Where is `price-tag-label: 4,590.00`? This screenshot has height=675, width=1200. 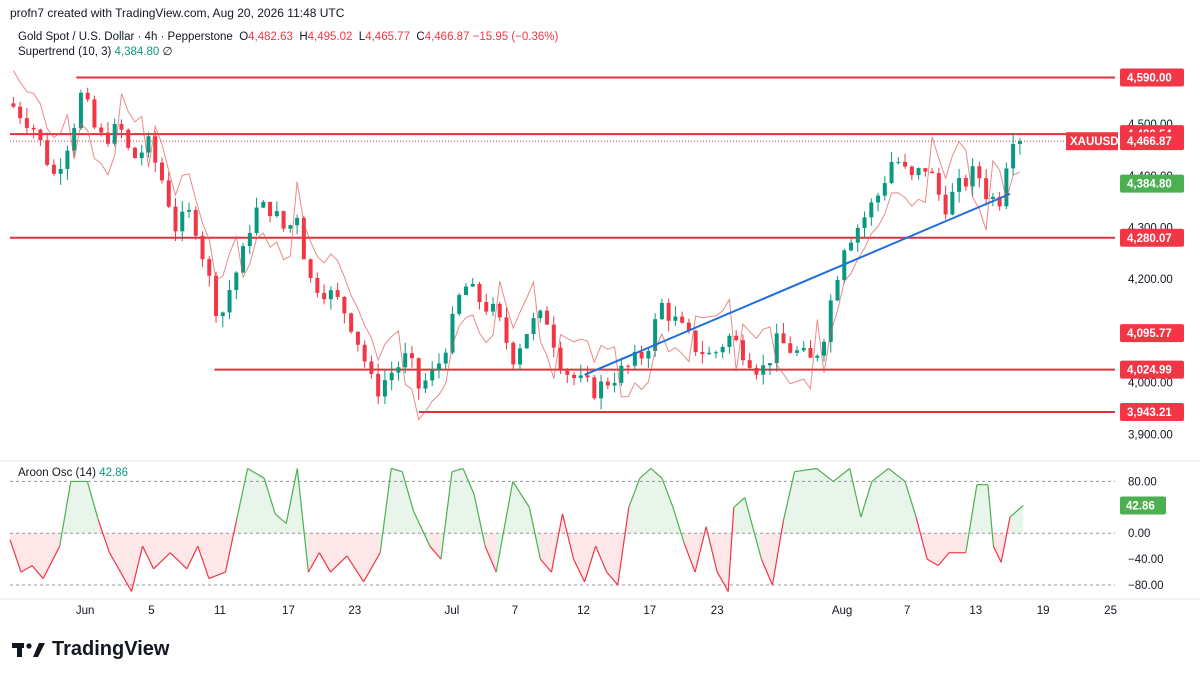
price-tag-label: 4,590.00 is located at coordinates (1149, 79).